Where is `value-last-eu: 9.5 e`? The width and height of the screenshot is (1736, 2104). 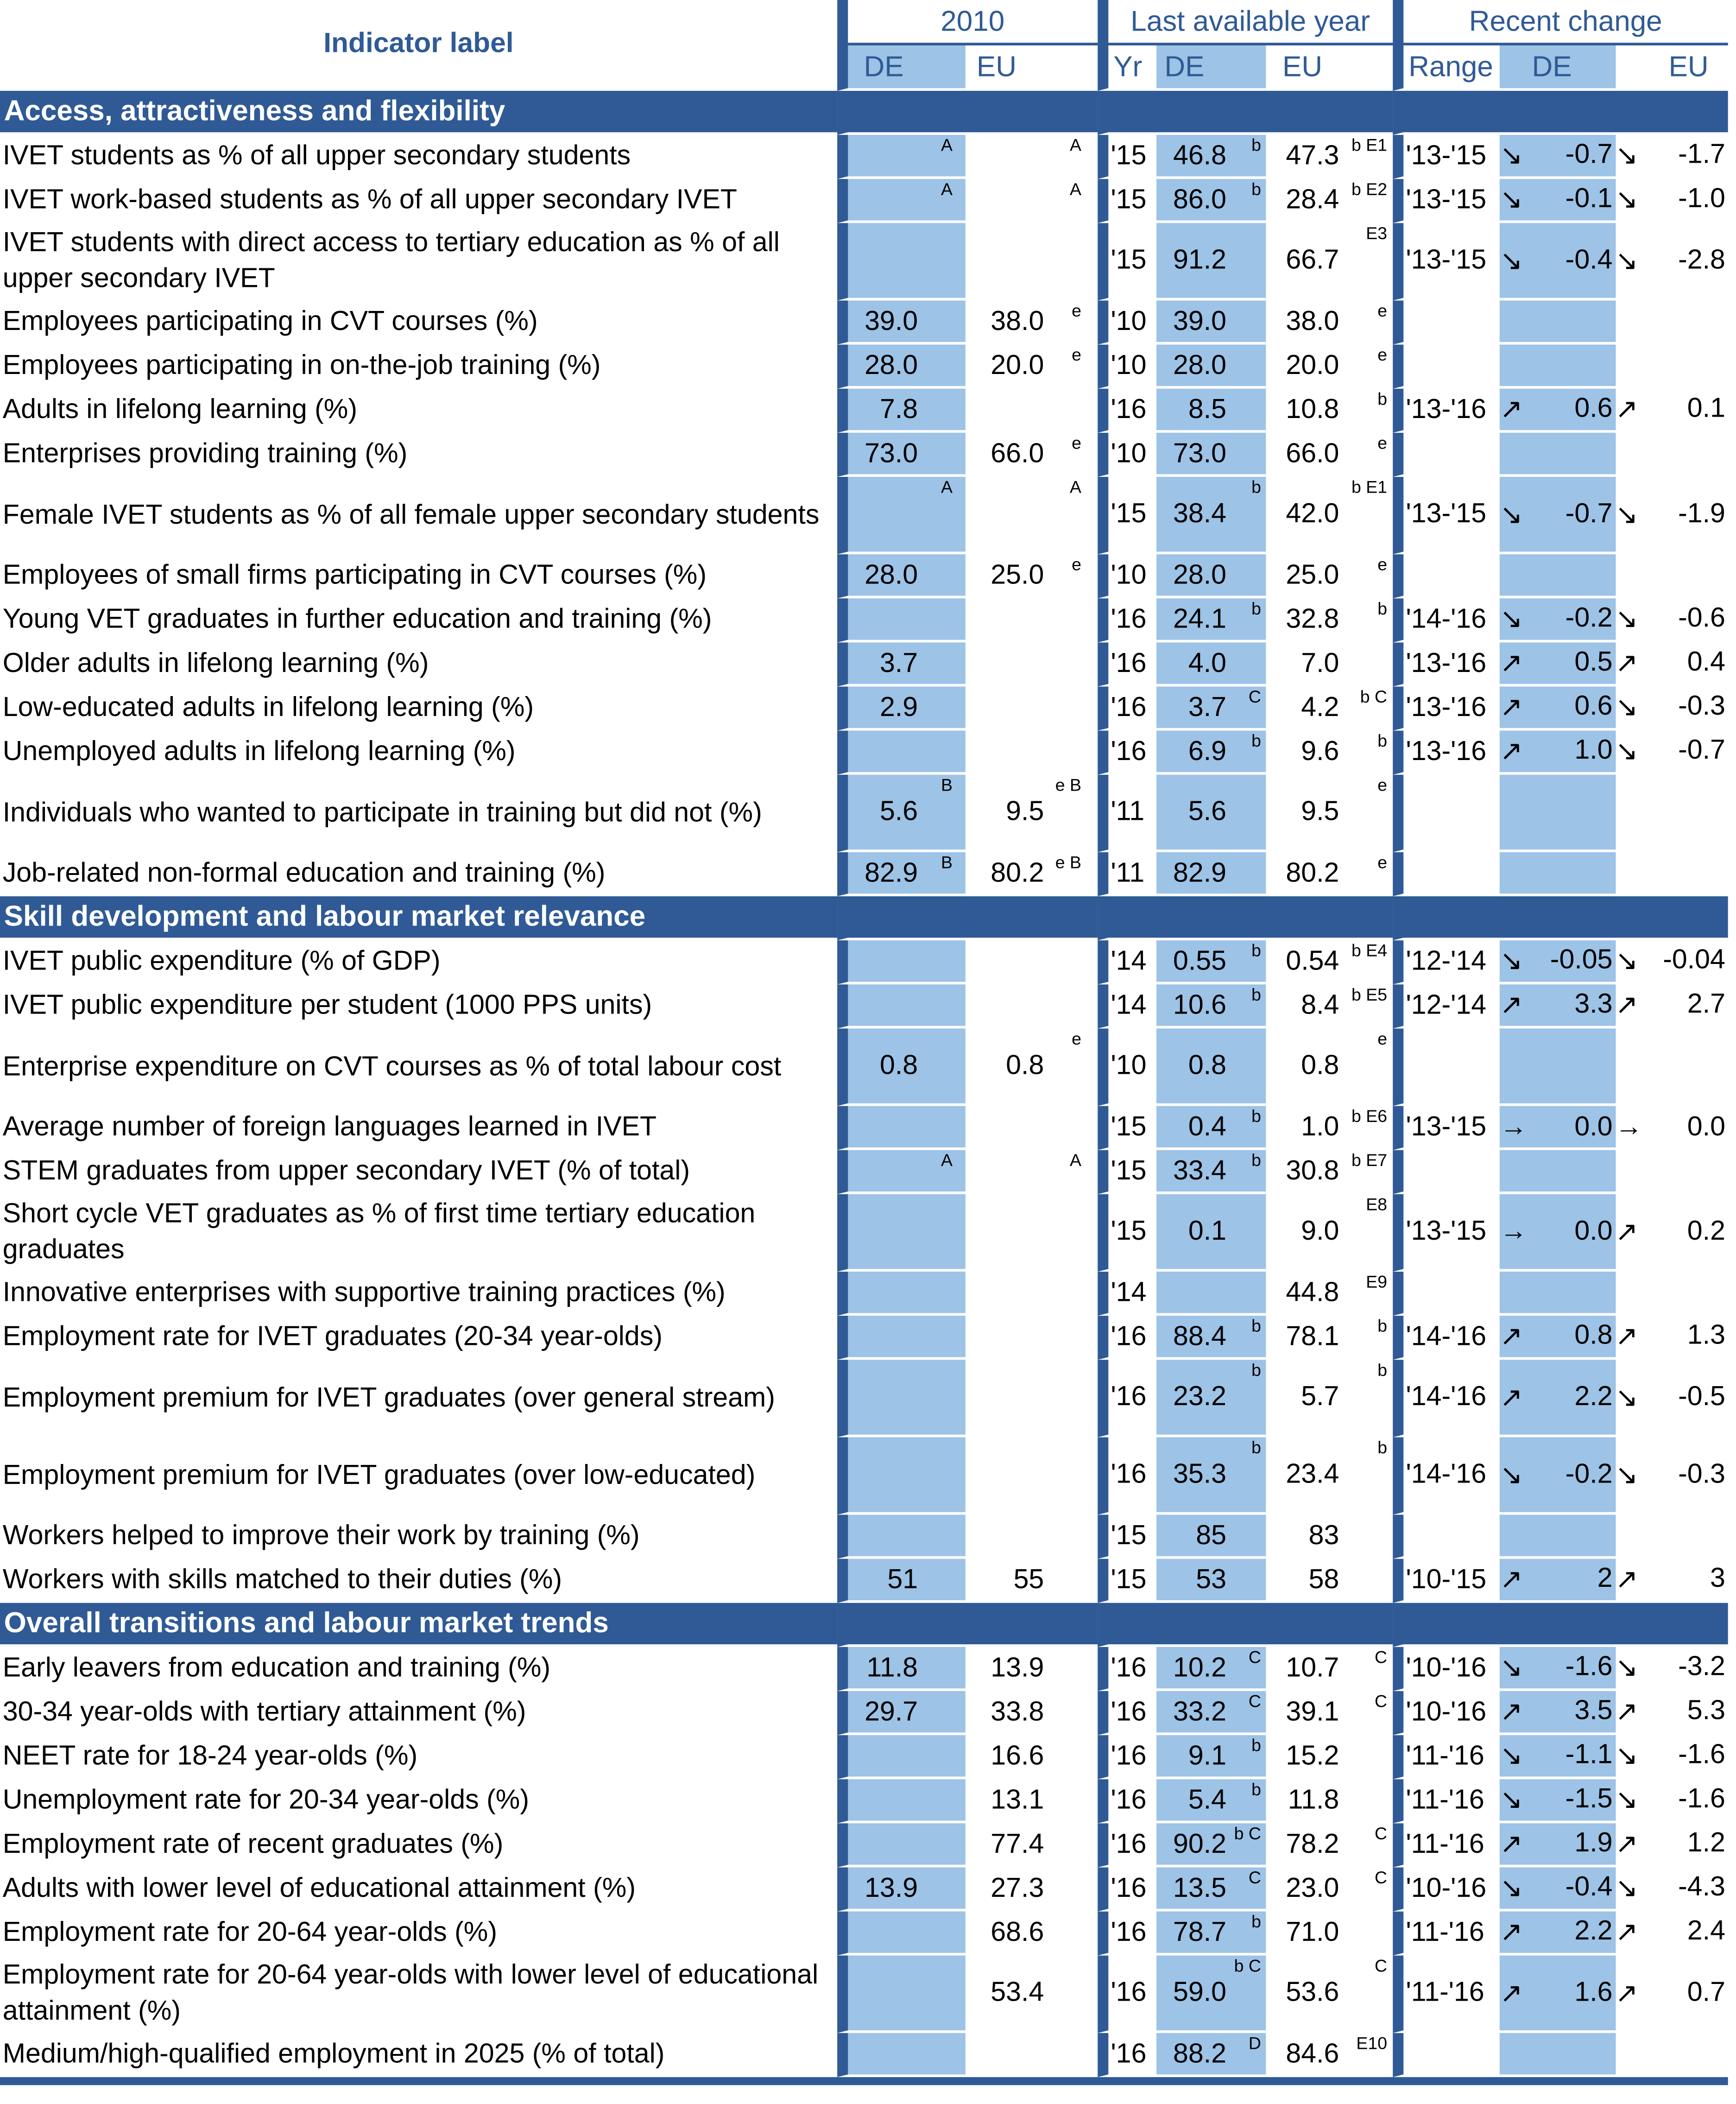
value-last-eu: 9.5 e is located at coordinates (1329, 813).